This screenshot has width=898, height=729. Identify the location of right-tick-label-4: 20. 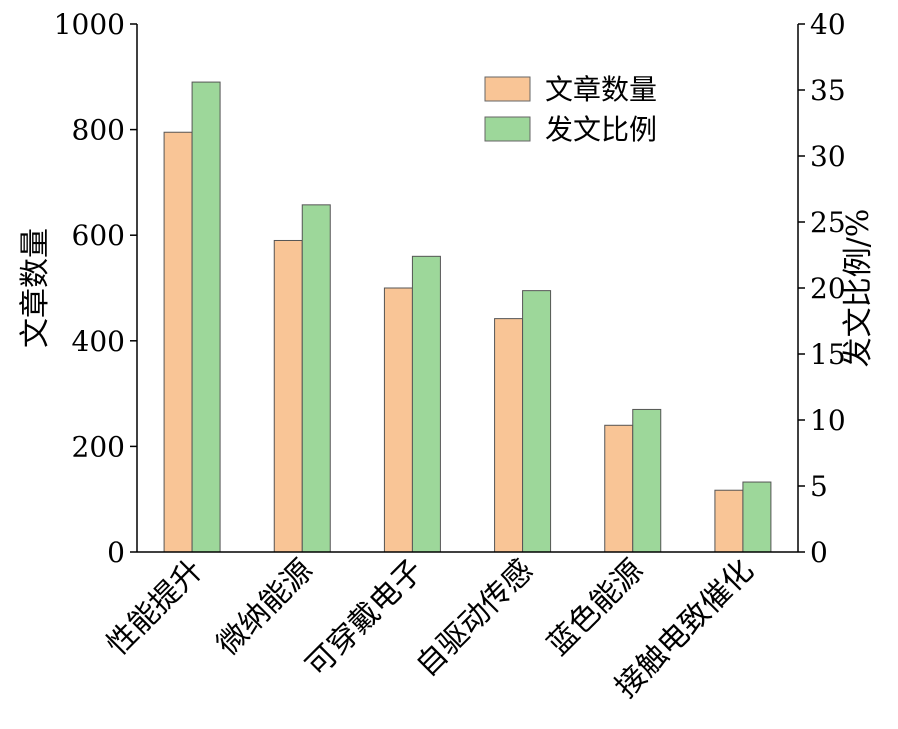
(828, 288).